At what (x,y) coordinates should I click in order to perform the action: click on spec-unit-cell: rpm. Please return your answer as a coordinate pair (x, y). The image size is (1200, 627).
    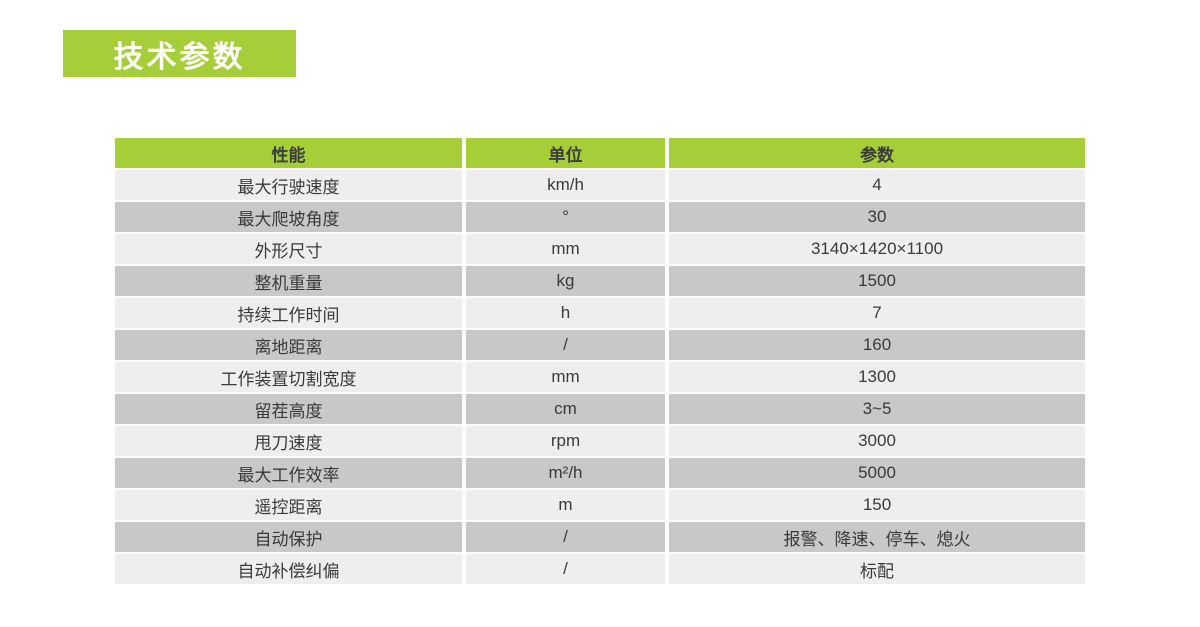
    Looking at the image, I should click on (565, 441).